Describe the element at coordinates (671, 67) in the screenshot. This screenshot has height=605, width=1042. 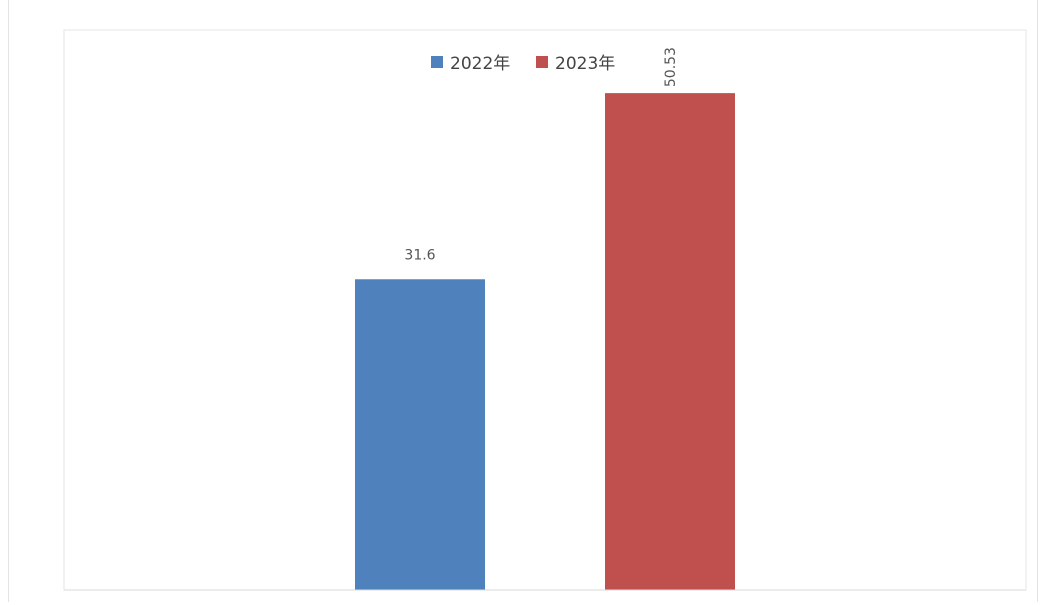
I see `data-label-2023: 50.53` at that location.